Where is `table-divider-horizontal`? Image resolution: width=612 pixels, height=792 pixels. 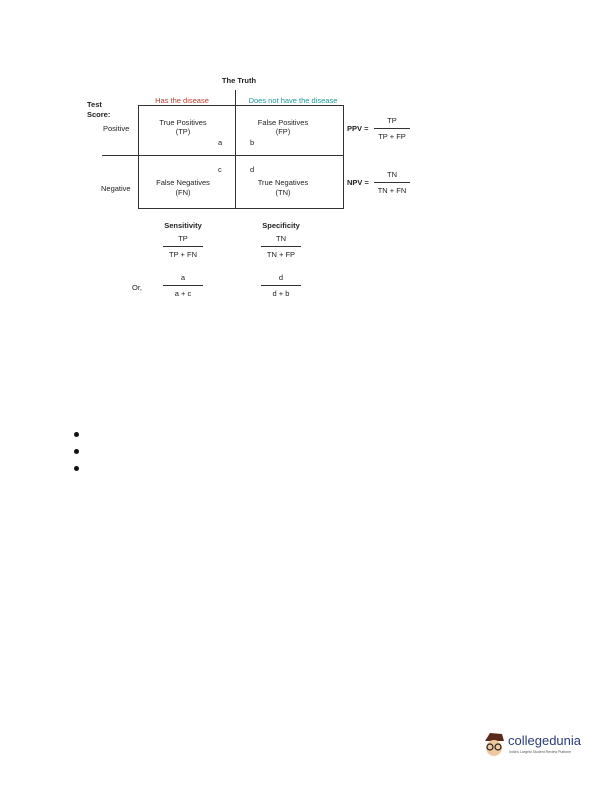 table-divider-horizontal is located at coordinates (223, 155).